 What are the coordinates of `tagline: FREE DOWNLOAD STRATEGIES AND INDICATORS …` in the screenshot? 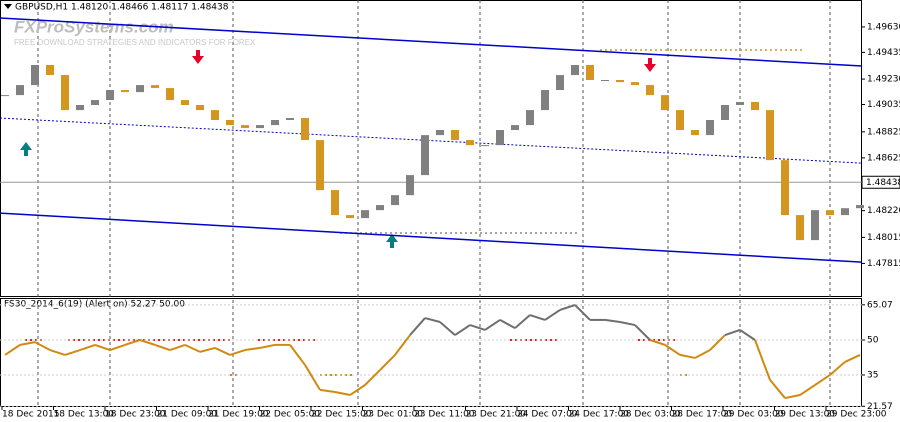 It's located at (135, 42).